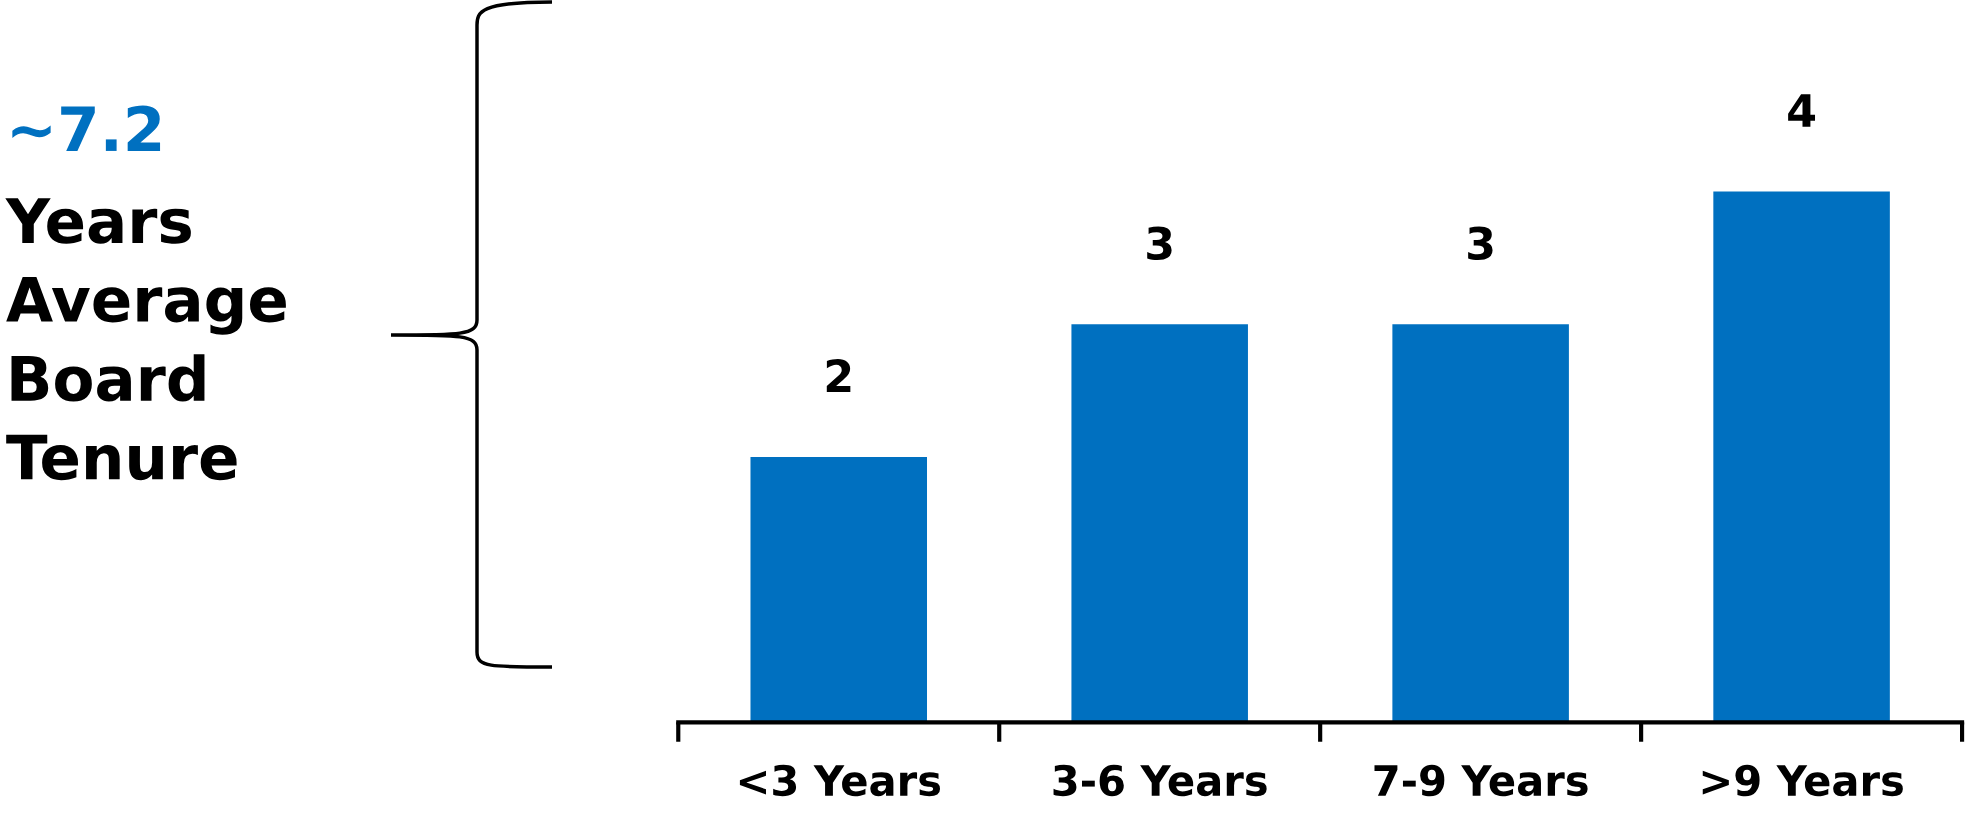 This screenshot has width=1966, height=836. Describe the element at coordinates (1160, 780) in the screenshot. I see `x-tick-label: 3-6 Years` at that location.